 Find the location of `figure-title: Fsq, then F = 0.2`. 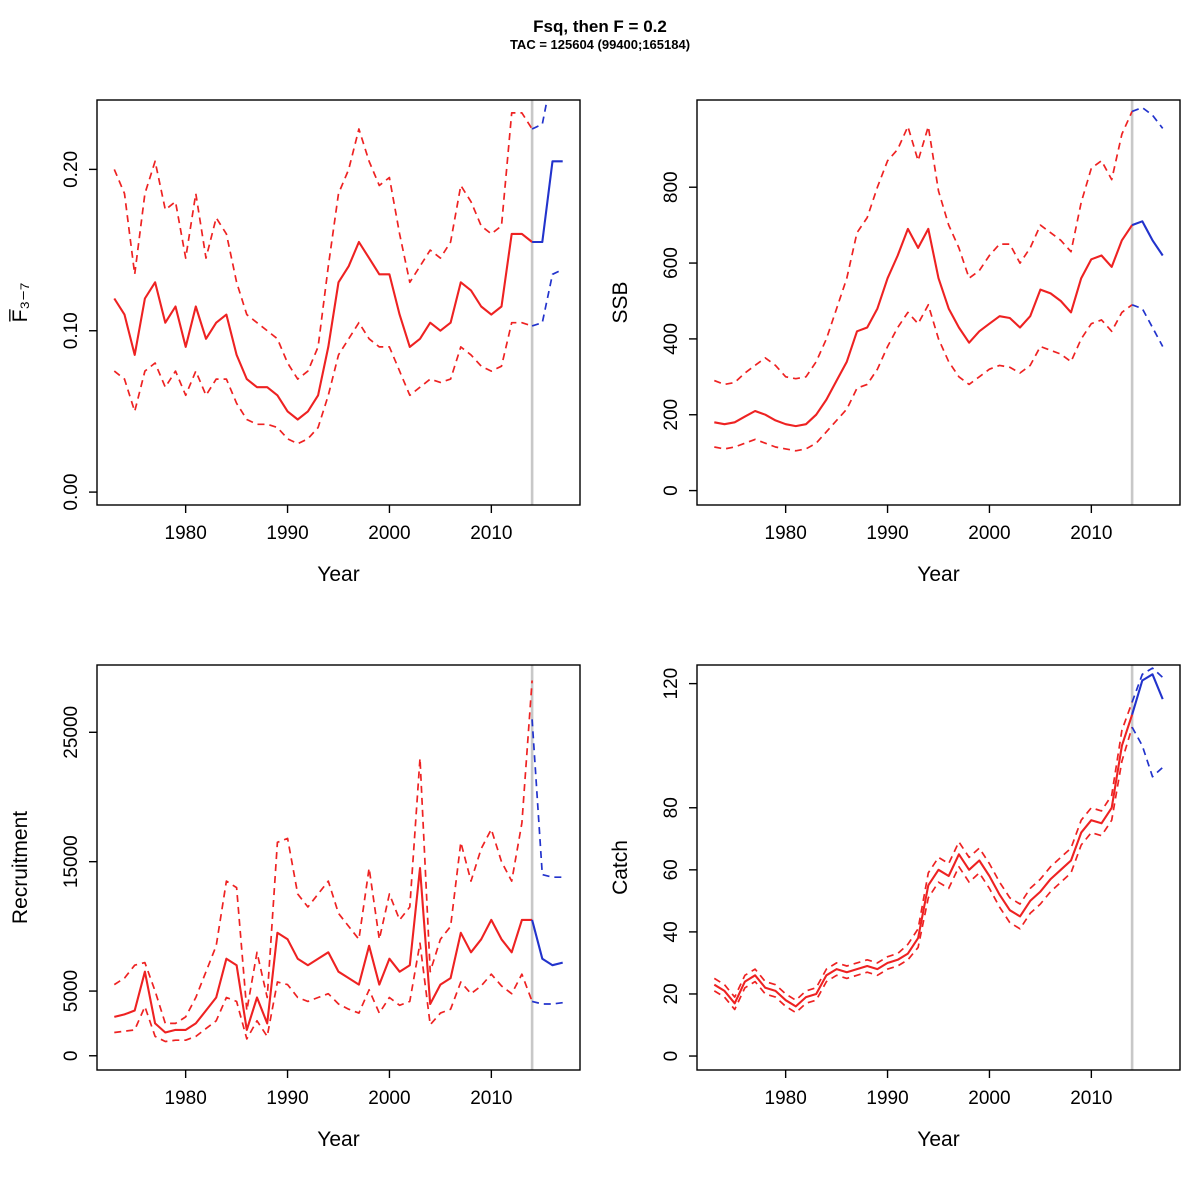

figure-title: Fsq, then F = 0.2 is located at coordinates (600, 26).